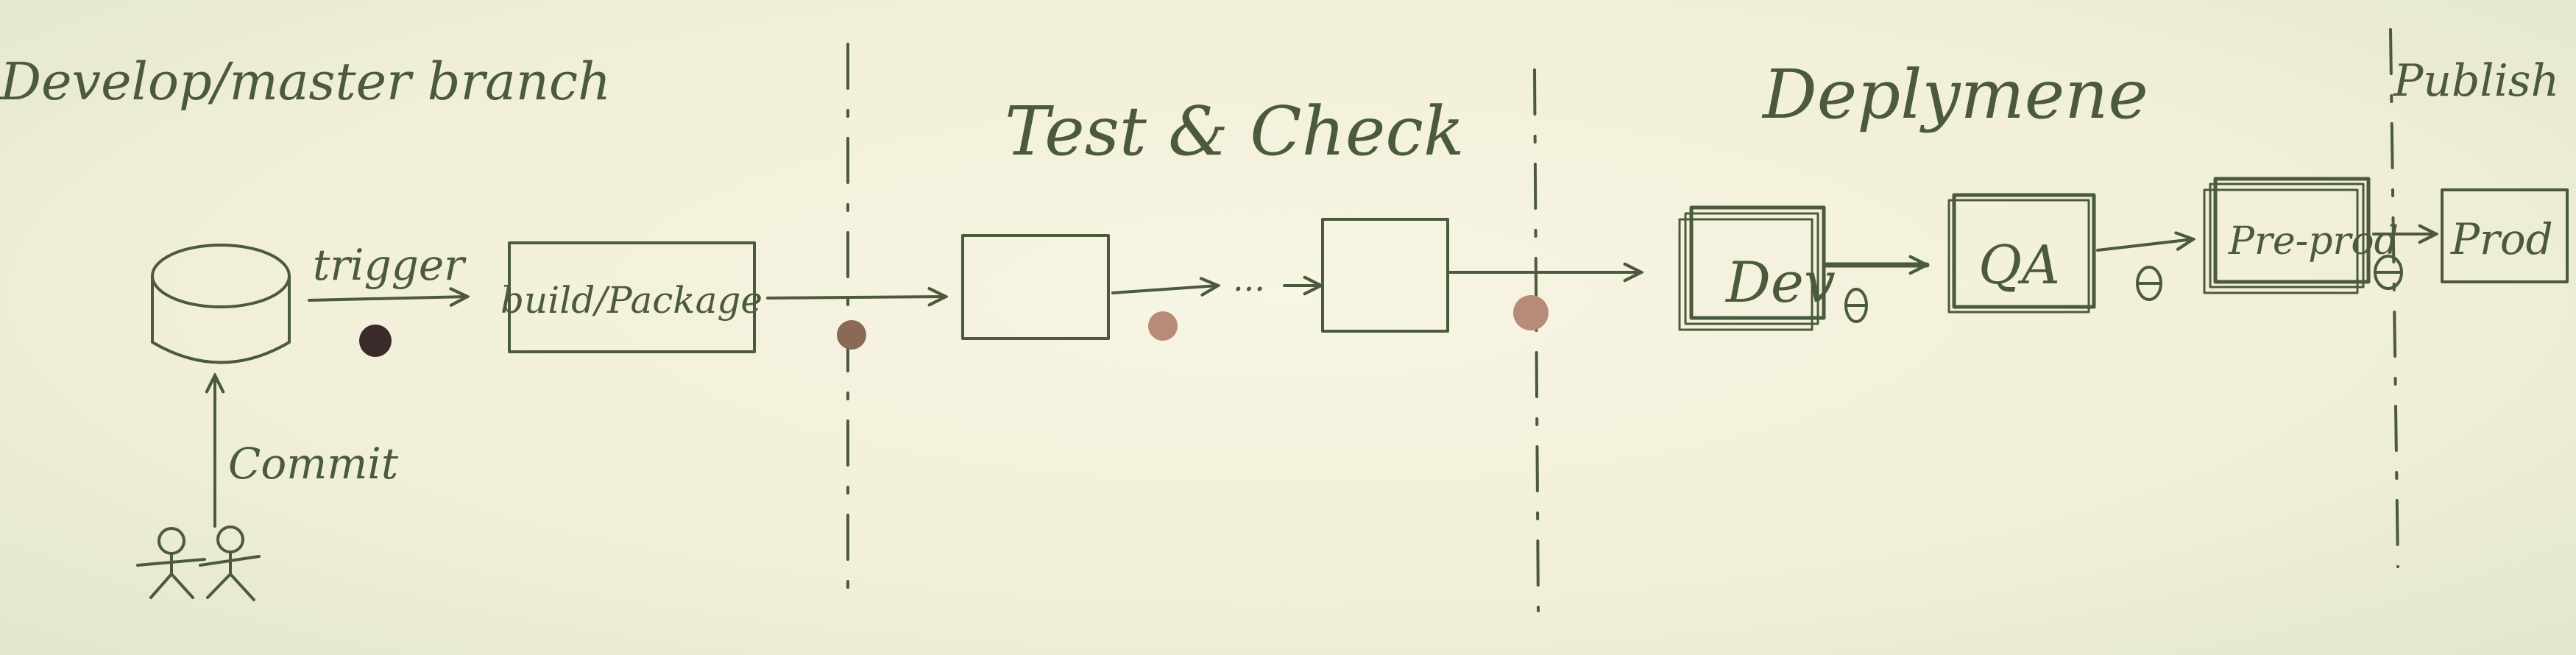  I want to click on gate-theta-dev, so click(1856, 305).